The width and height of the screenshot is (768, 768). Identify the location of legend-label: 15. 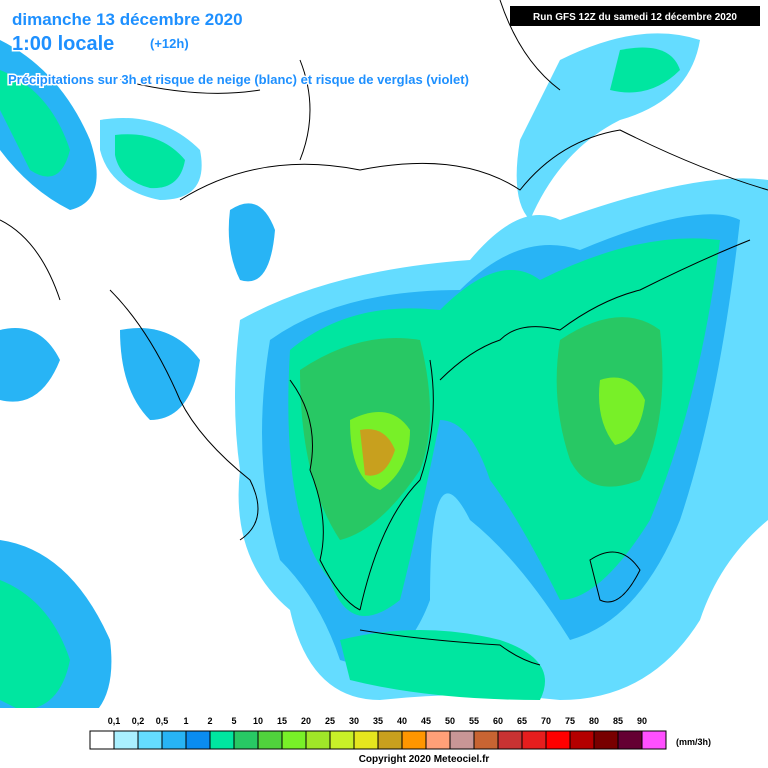
(282, 721).